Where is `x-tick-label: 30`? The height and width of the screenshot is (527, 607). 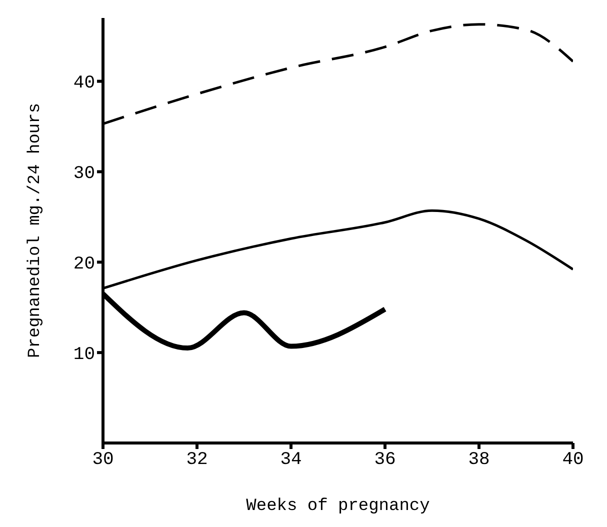 x-tick-label: 30 is located at coordinates (103, 460).